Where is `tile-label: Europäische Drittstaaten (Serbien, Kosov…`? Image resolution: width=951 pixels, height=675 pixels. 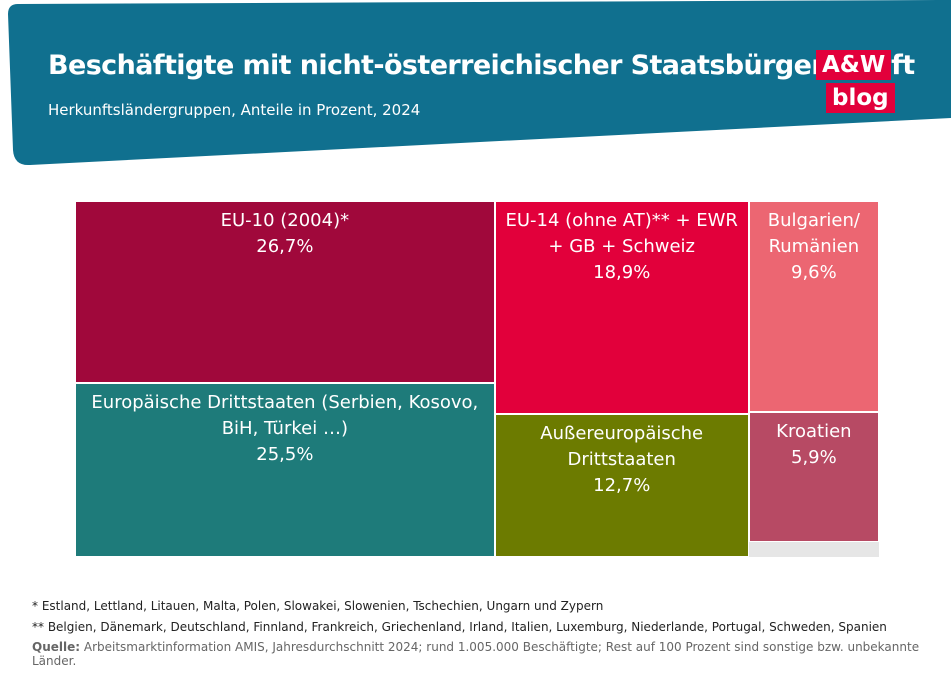 tile-label: Europäische Drittstaaten (Serbien, Kosov… is located at coordinates (285, 416).